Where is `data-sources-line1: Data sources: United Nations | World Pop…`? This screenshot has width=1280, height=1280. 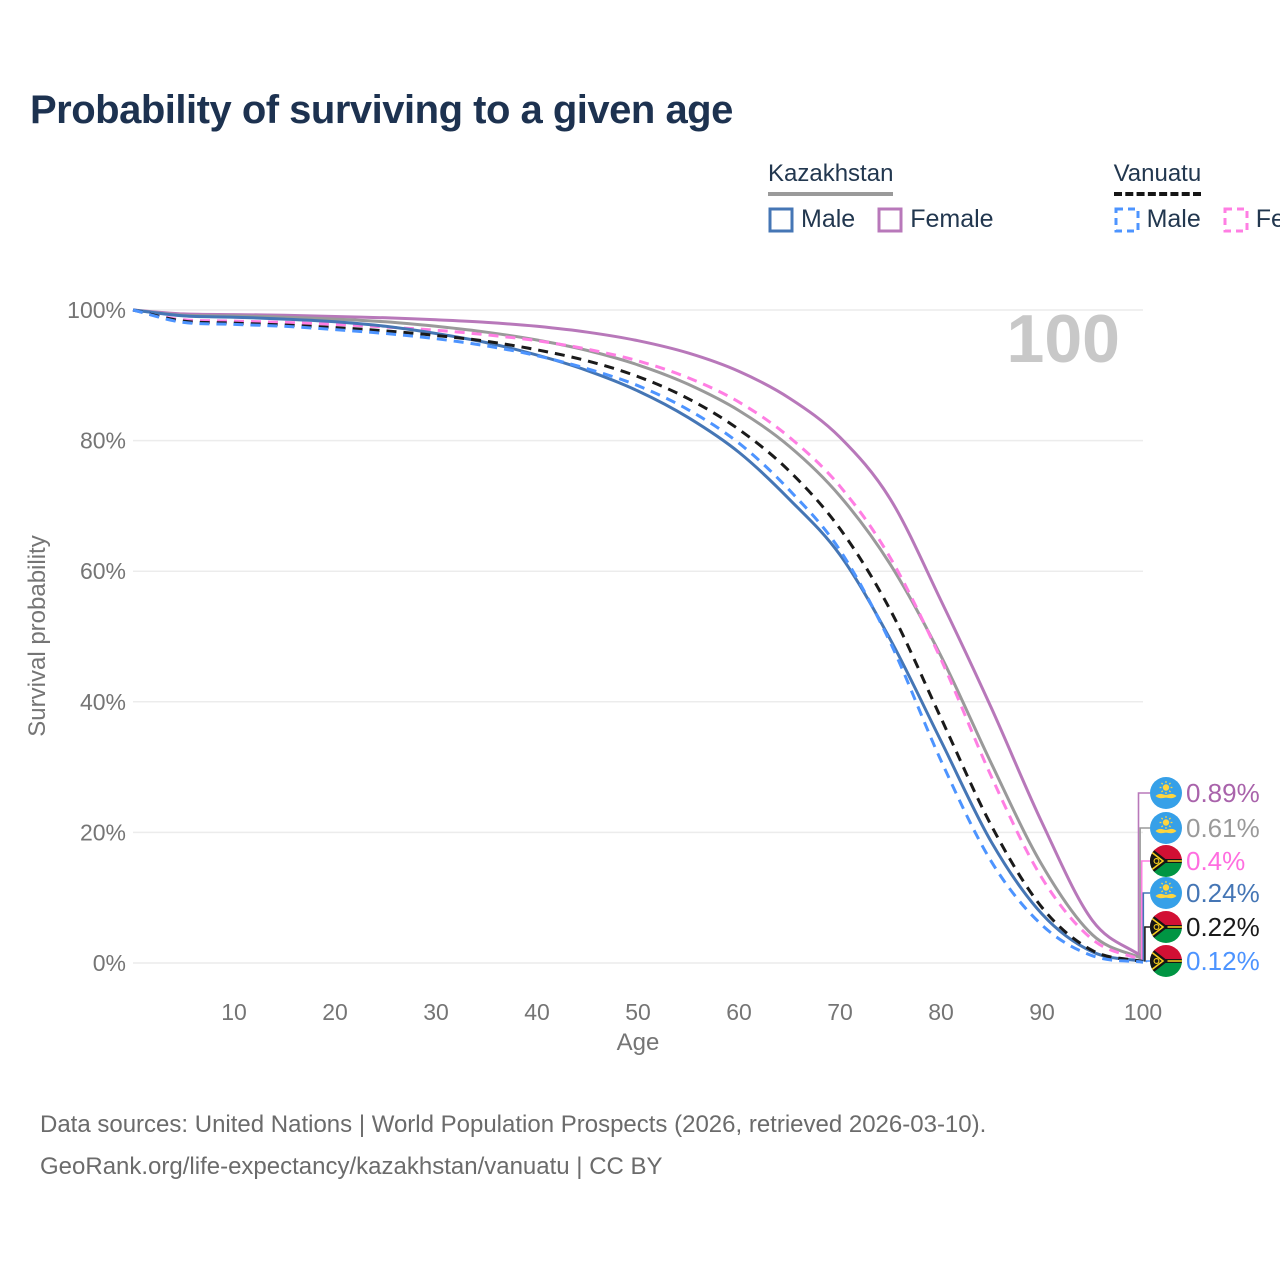
data-sources-line1: Data sources: United Nations | World Pop… is located at coordinates (513, 1124).